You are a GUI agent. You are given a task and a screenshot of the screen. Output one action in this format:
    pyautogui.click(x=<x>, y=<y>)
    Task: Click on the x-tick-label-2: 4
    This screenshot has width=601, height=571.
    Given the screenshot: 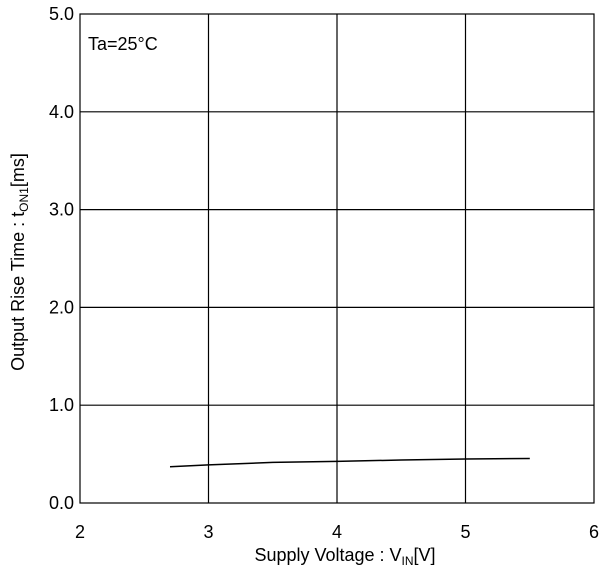 What is the action you would take?
    pyautogui.click(x=337, y=532)
    